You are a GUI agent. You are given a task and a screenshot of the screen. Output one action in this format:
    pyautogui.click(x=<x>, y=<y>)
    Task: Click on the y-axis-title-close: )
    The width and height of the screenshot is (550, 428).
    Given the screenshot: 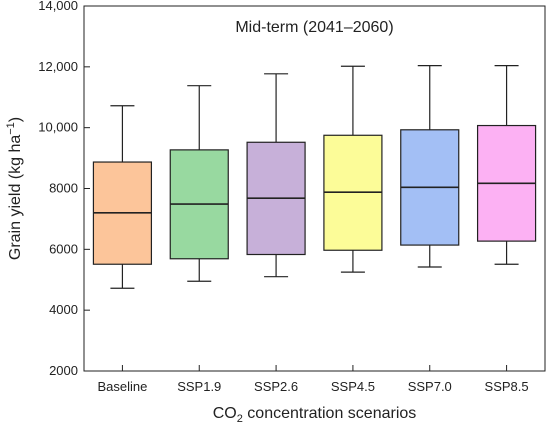 What is the action you would take?
    pyautogui.click(x=15, y=119)
    